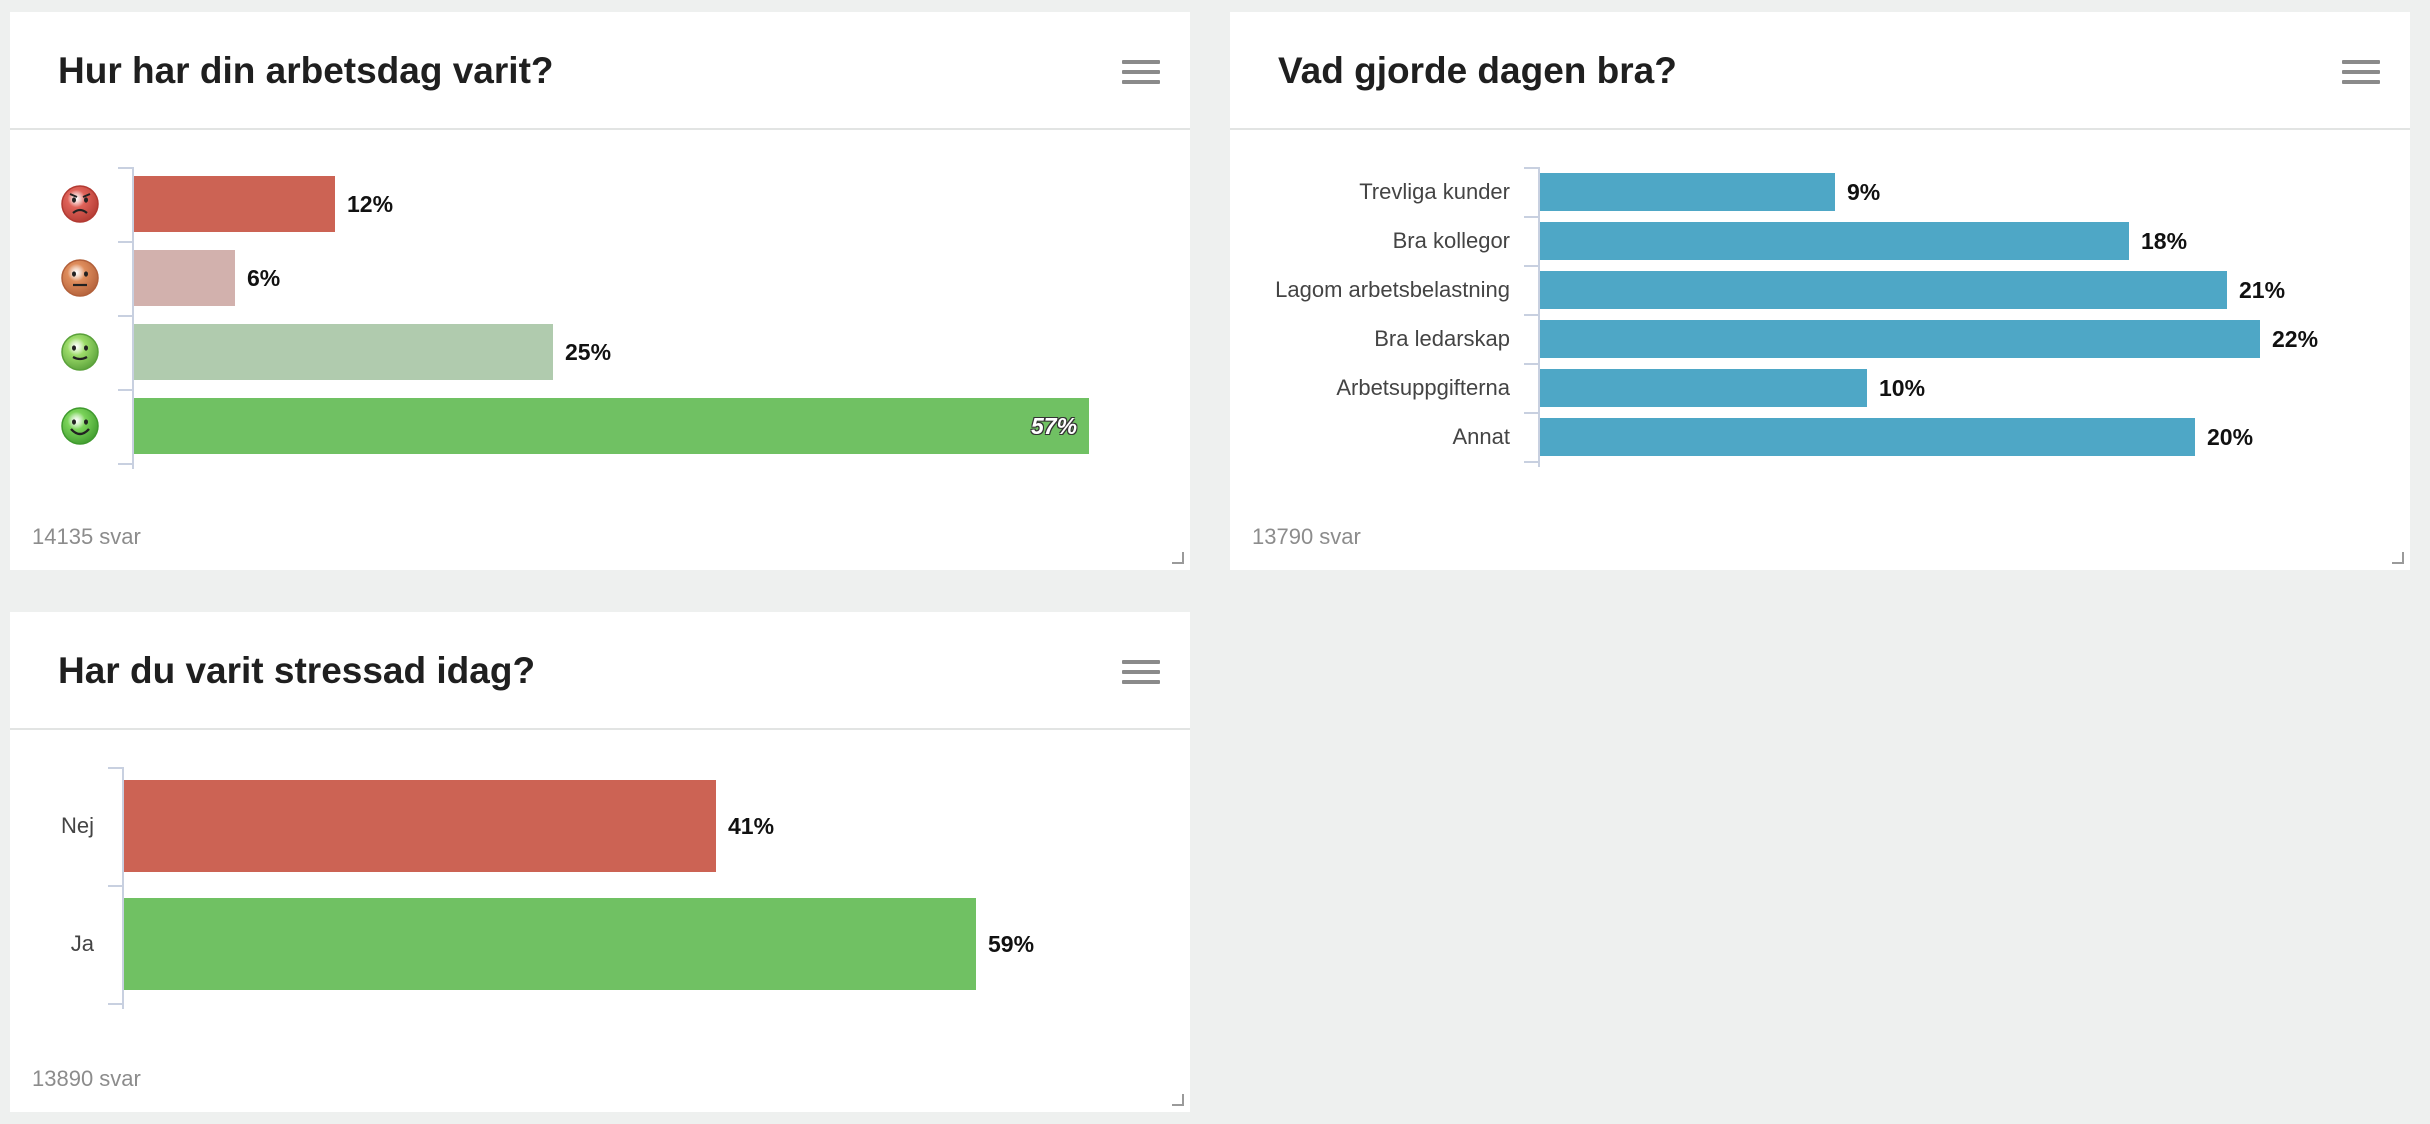  I want to click on data-label: 18%, so click(2164, 240).